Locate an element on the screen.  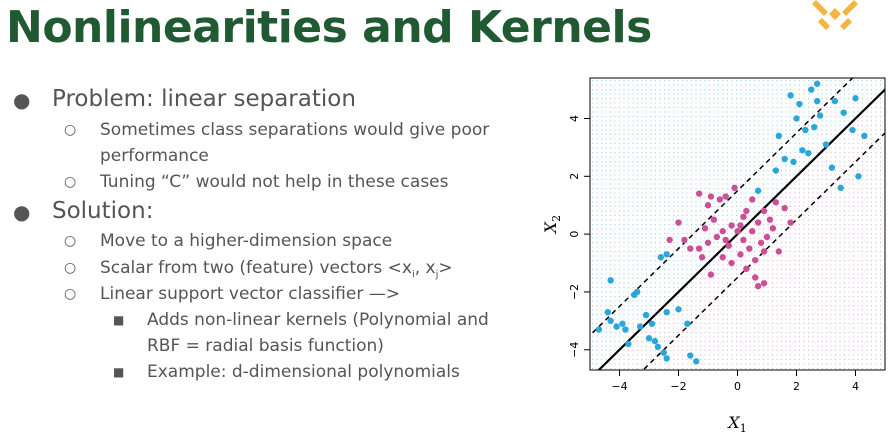
x-tick-label: 4 is located at coordinates (855, 386).